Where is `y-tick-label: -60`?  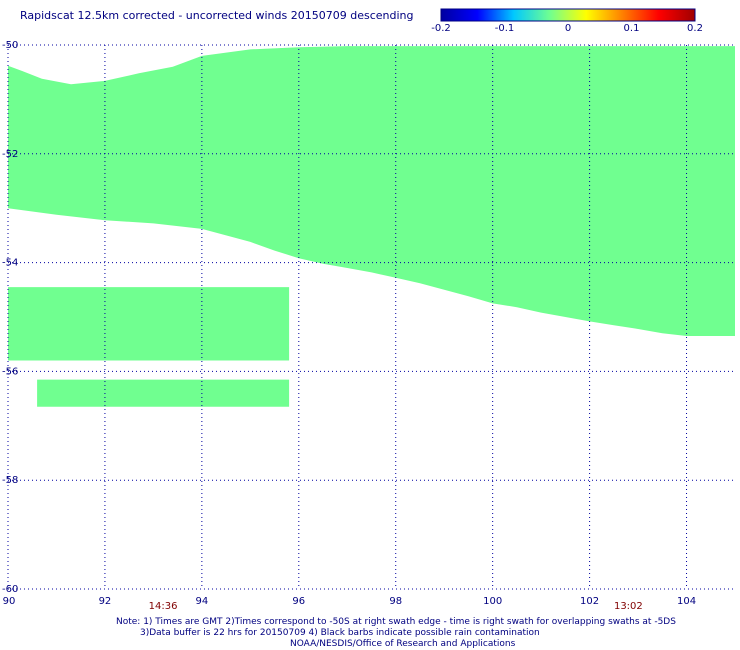 y-tick-label: -60 is located at coordinates (10, 589).